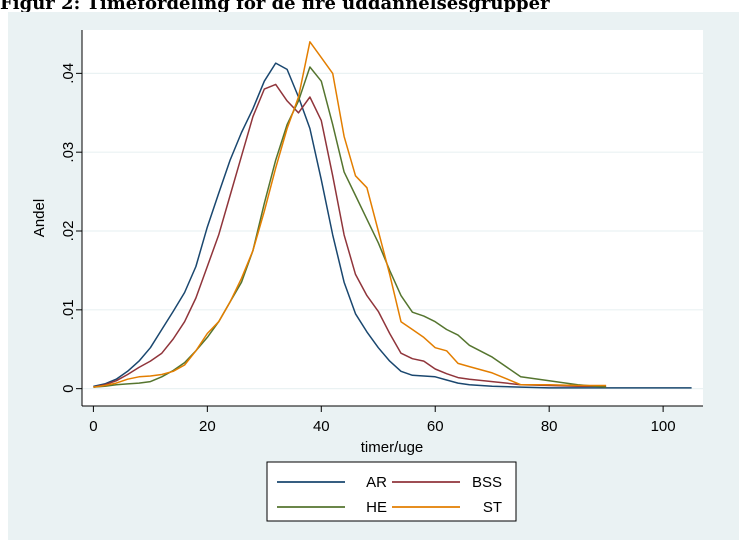  What do you see at coordinates (549, 426) in the screenshot?
I see `x-tick-label: 80` at bounding box center [549, 426].